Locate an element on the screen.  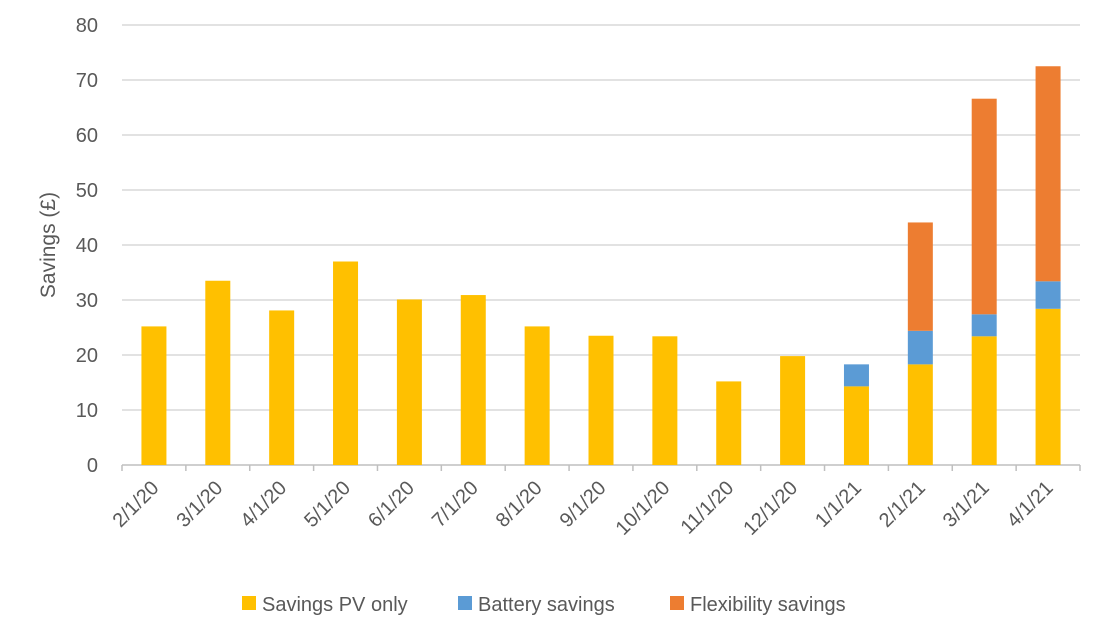
x-tick-label: 1/1/21 is located at coordinates (838, 504).